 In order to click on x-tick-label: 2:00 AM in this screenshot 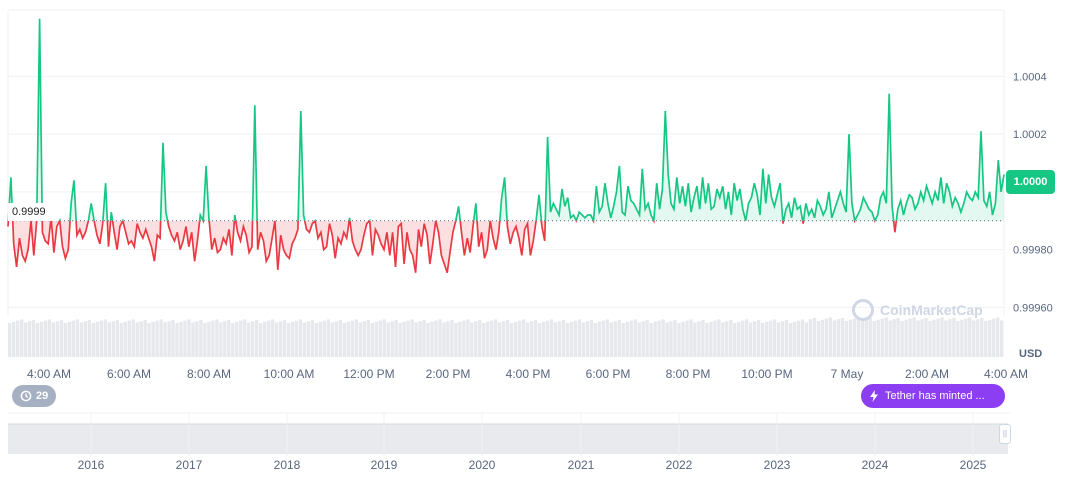, I will do `click(927, 374)`.